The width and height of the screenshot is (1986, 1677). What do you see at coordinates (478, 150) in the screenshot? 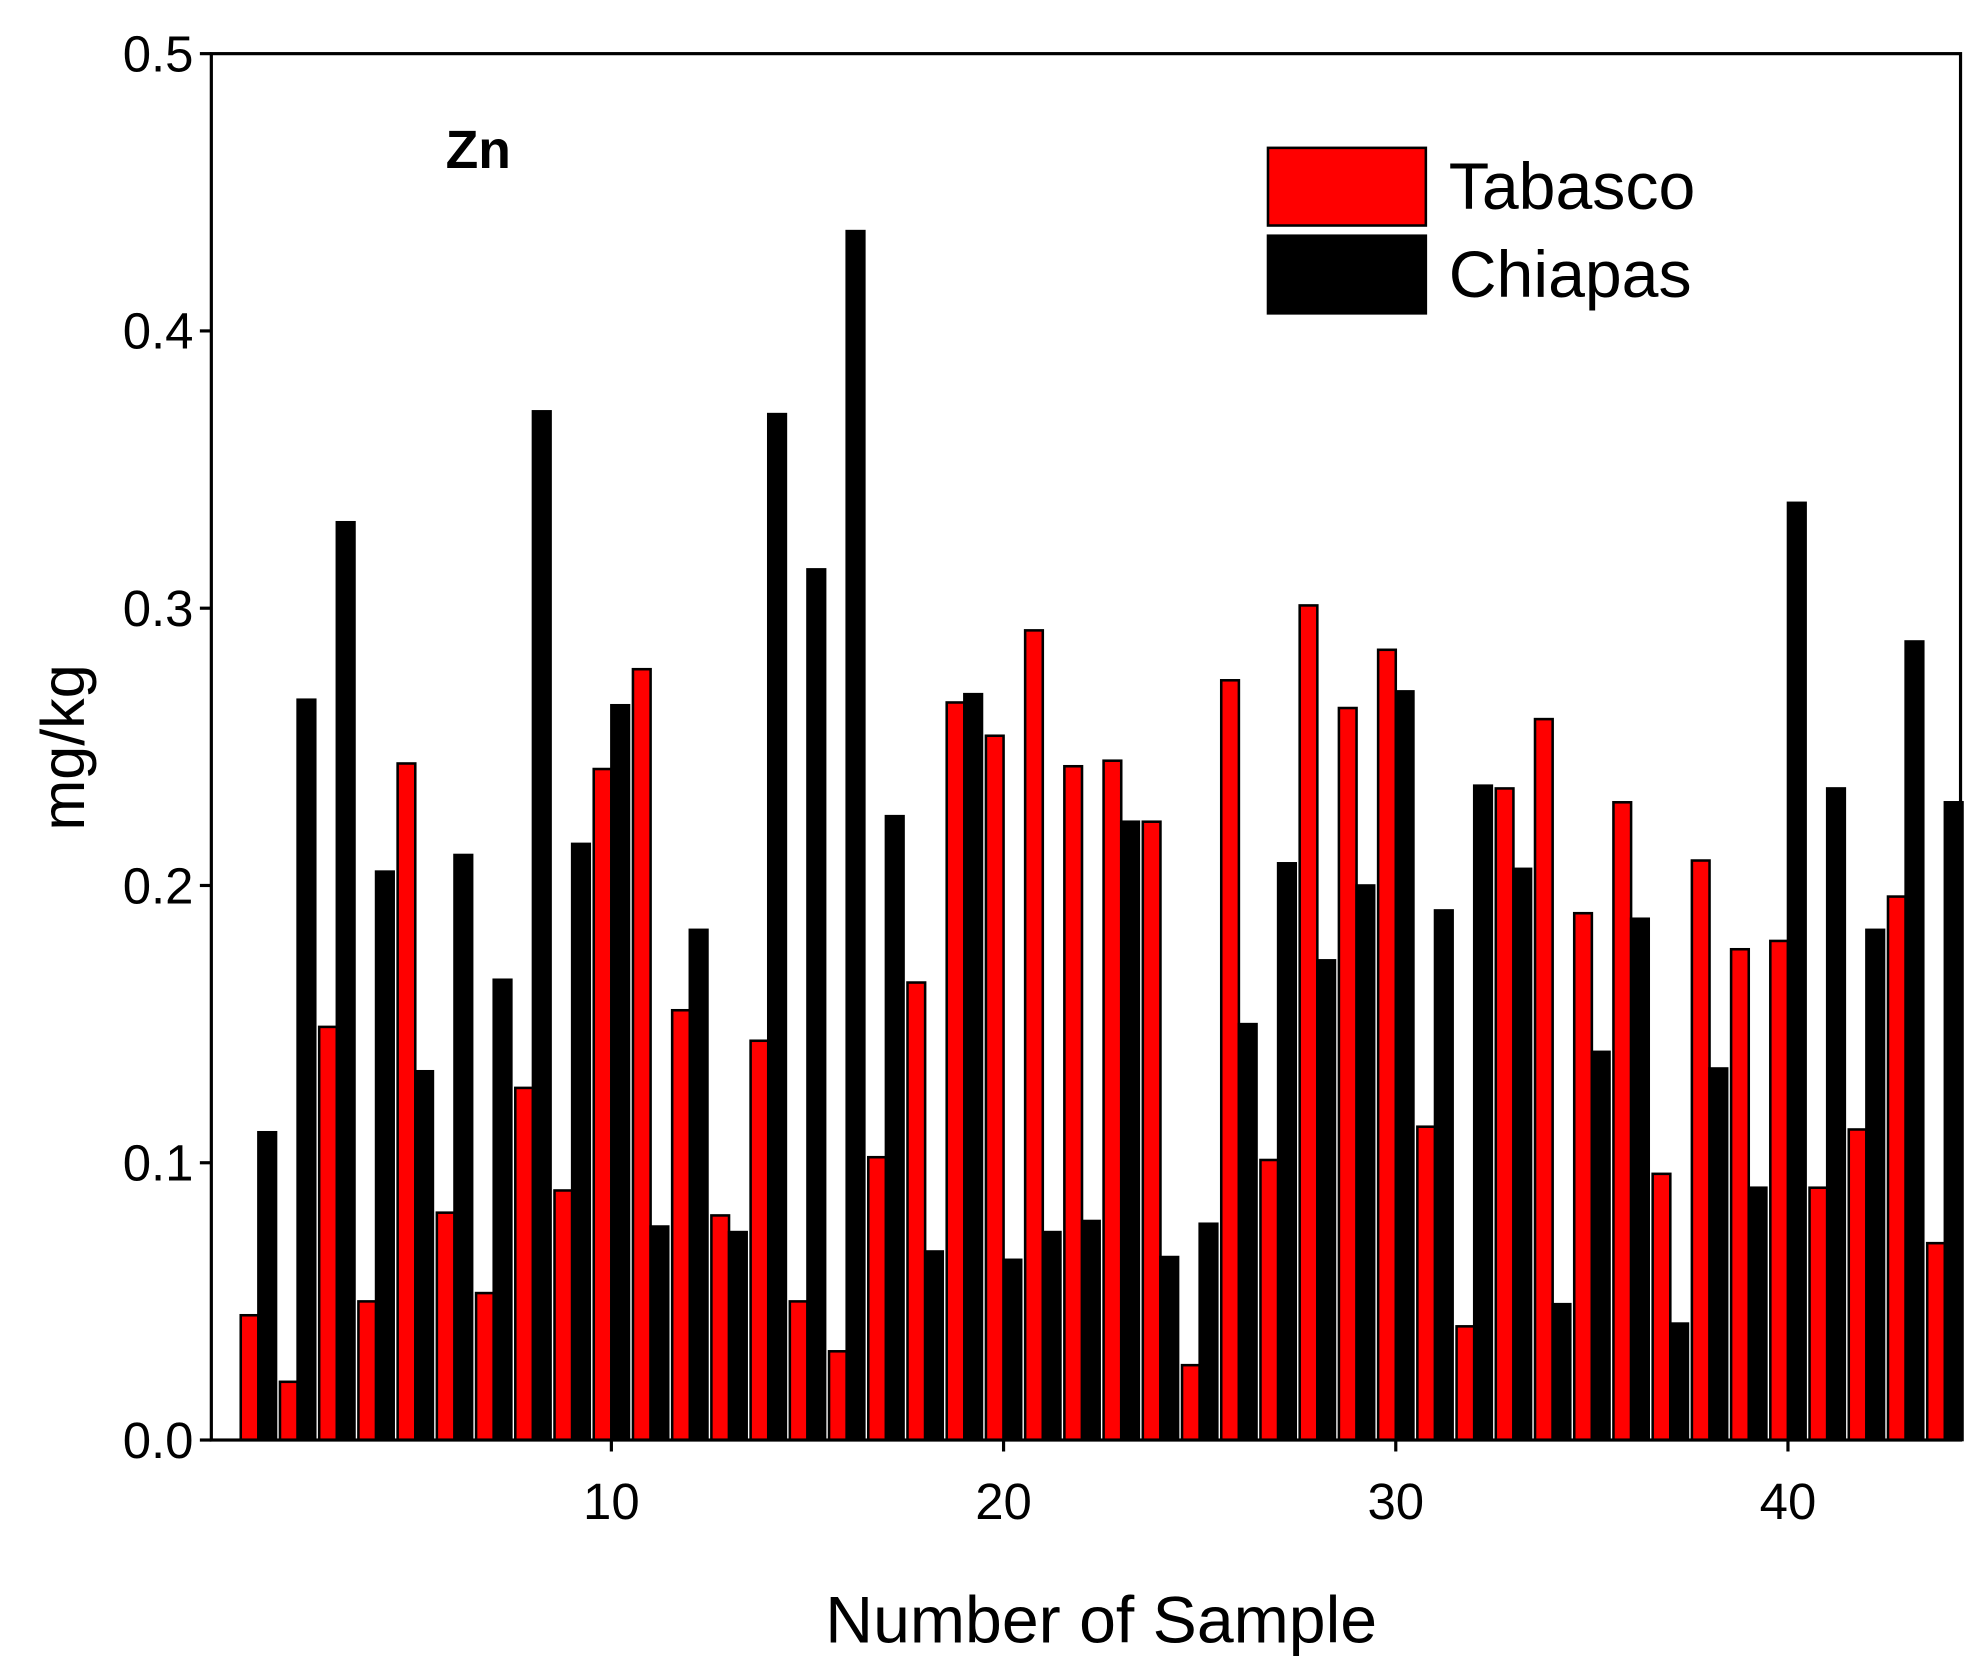
I see `chart-title: Zn` at bounding box center [478, 150].